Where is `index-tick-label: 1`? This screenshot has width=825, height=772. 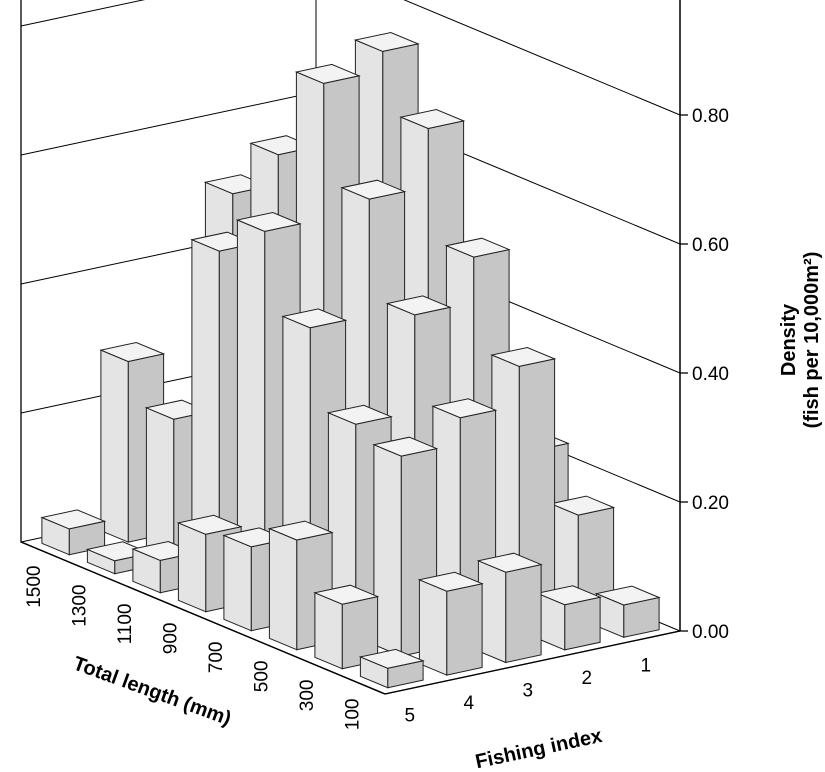
index-tick-label: 1 is located at coordinates (646, 665).